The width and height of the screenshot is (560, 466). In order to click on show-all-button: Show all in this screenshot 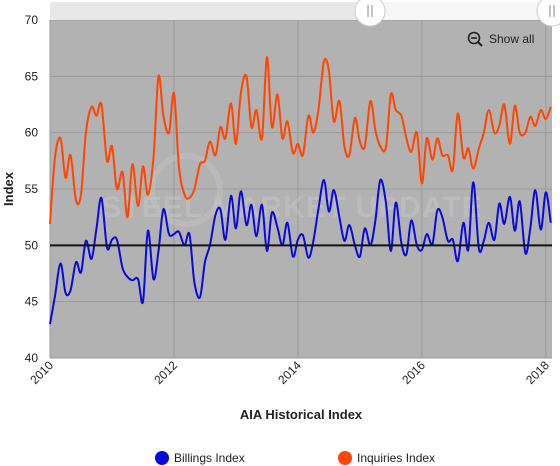, I will do `click(501, 39)`.